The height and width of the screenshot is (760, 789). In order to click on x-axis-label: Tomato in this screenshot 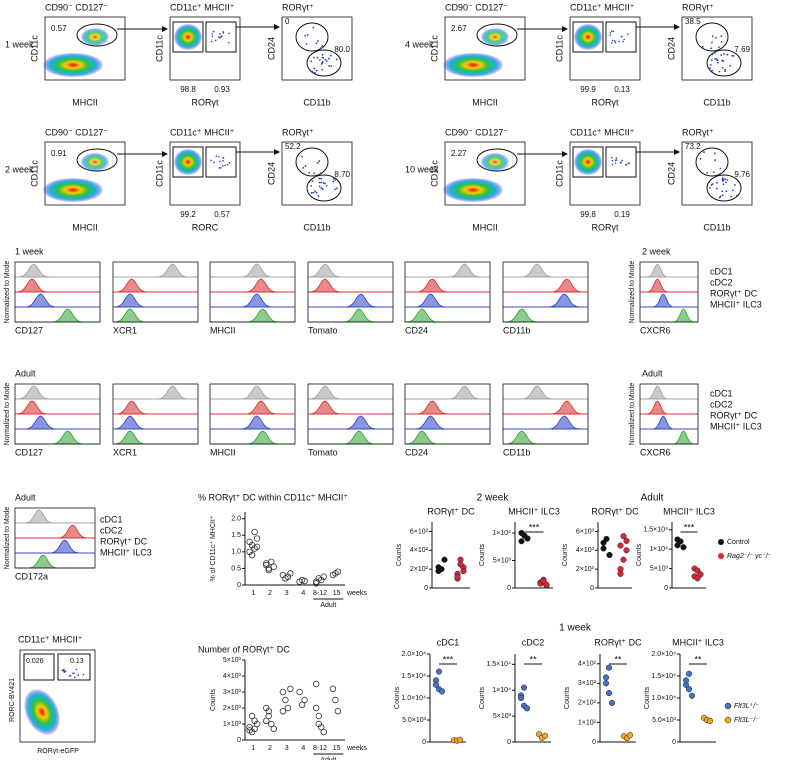, I will do `click(323, 452)`.